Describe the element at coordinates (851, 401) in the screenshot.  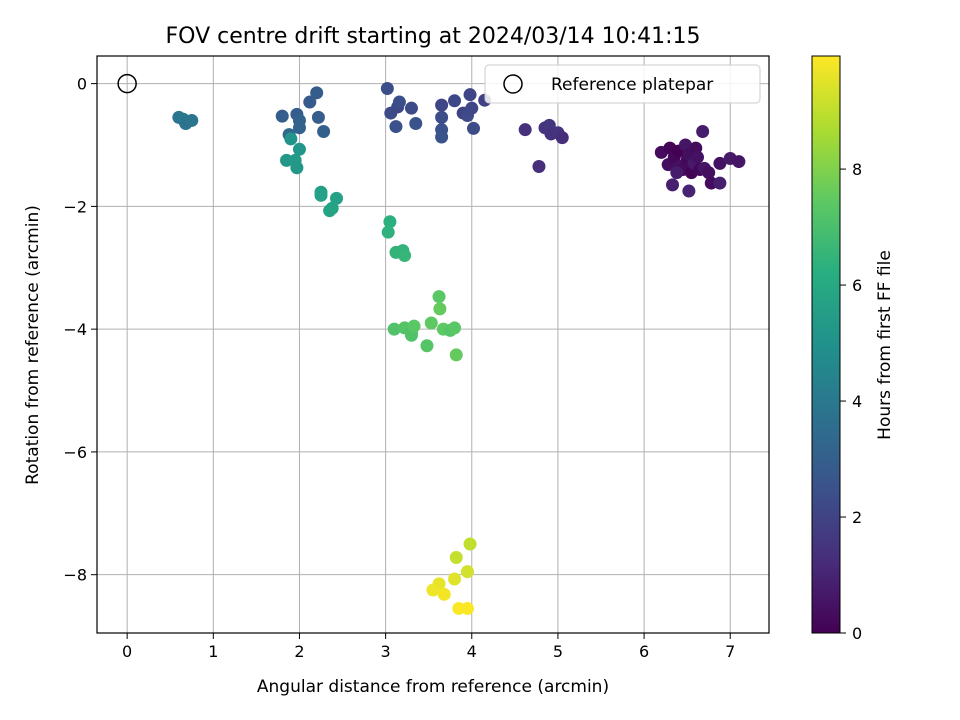
I see `colorbar-ticks: 0 2 4 6 8` at that location.